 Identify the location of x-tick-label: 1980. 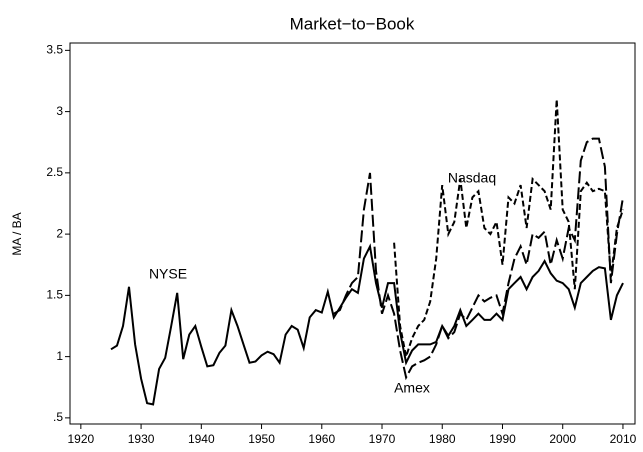
(442, 439).